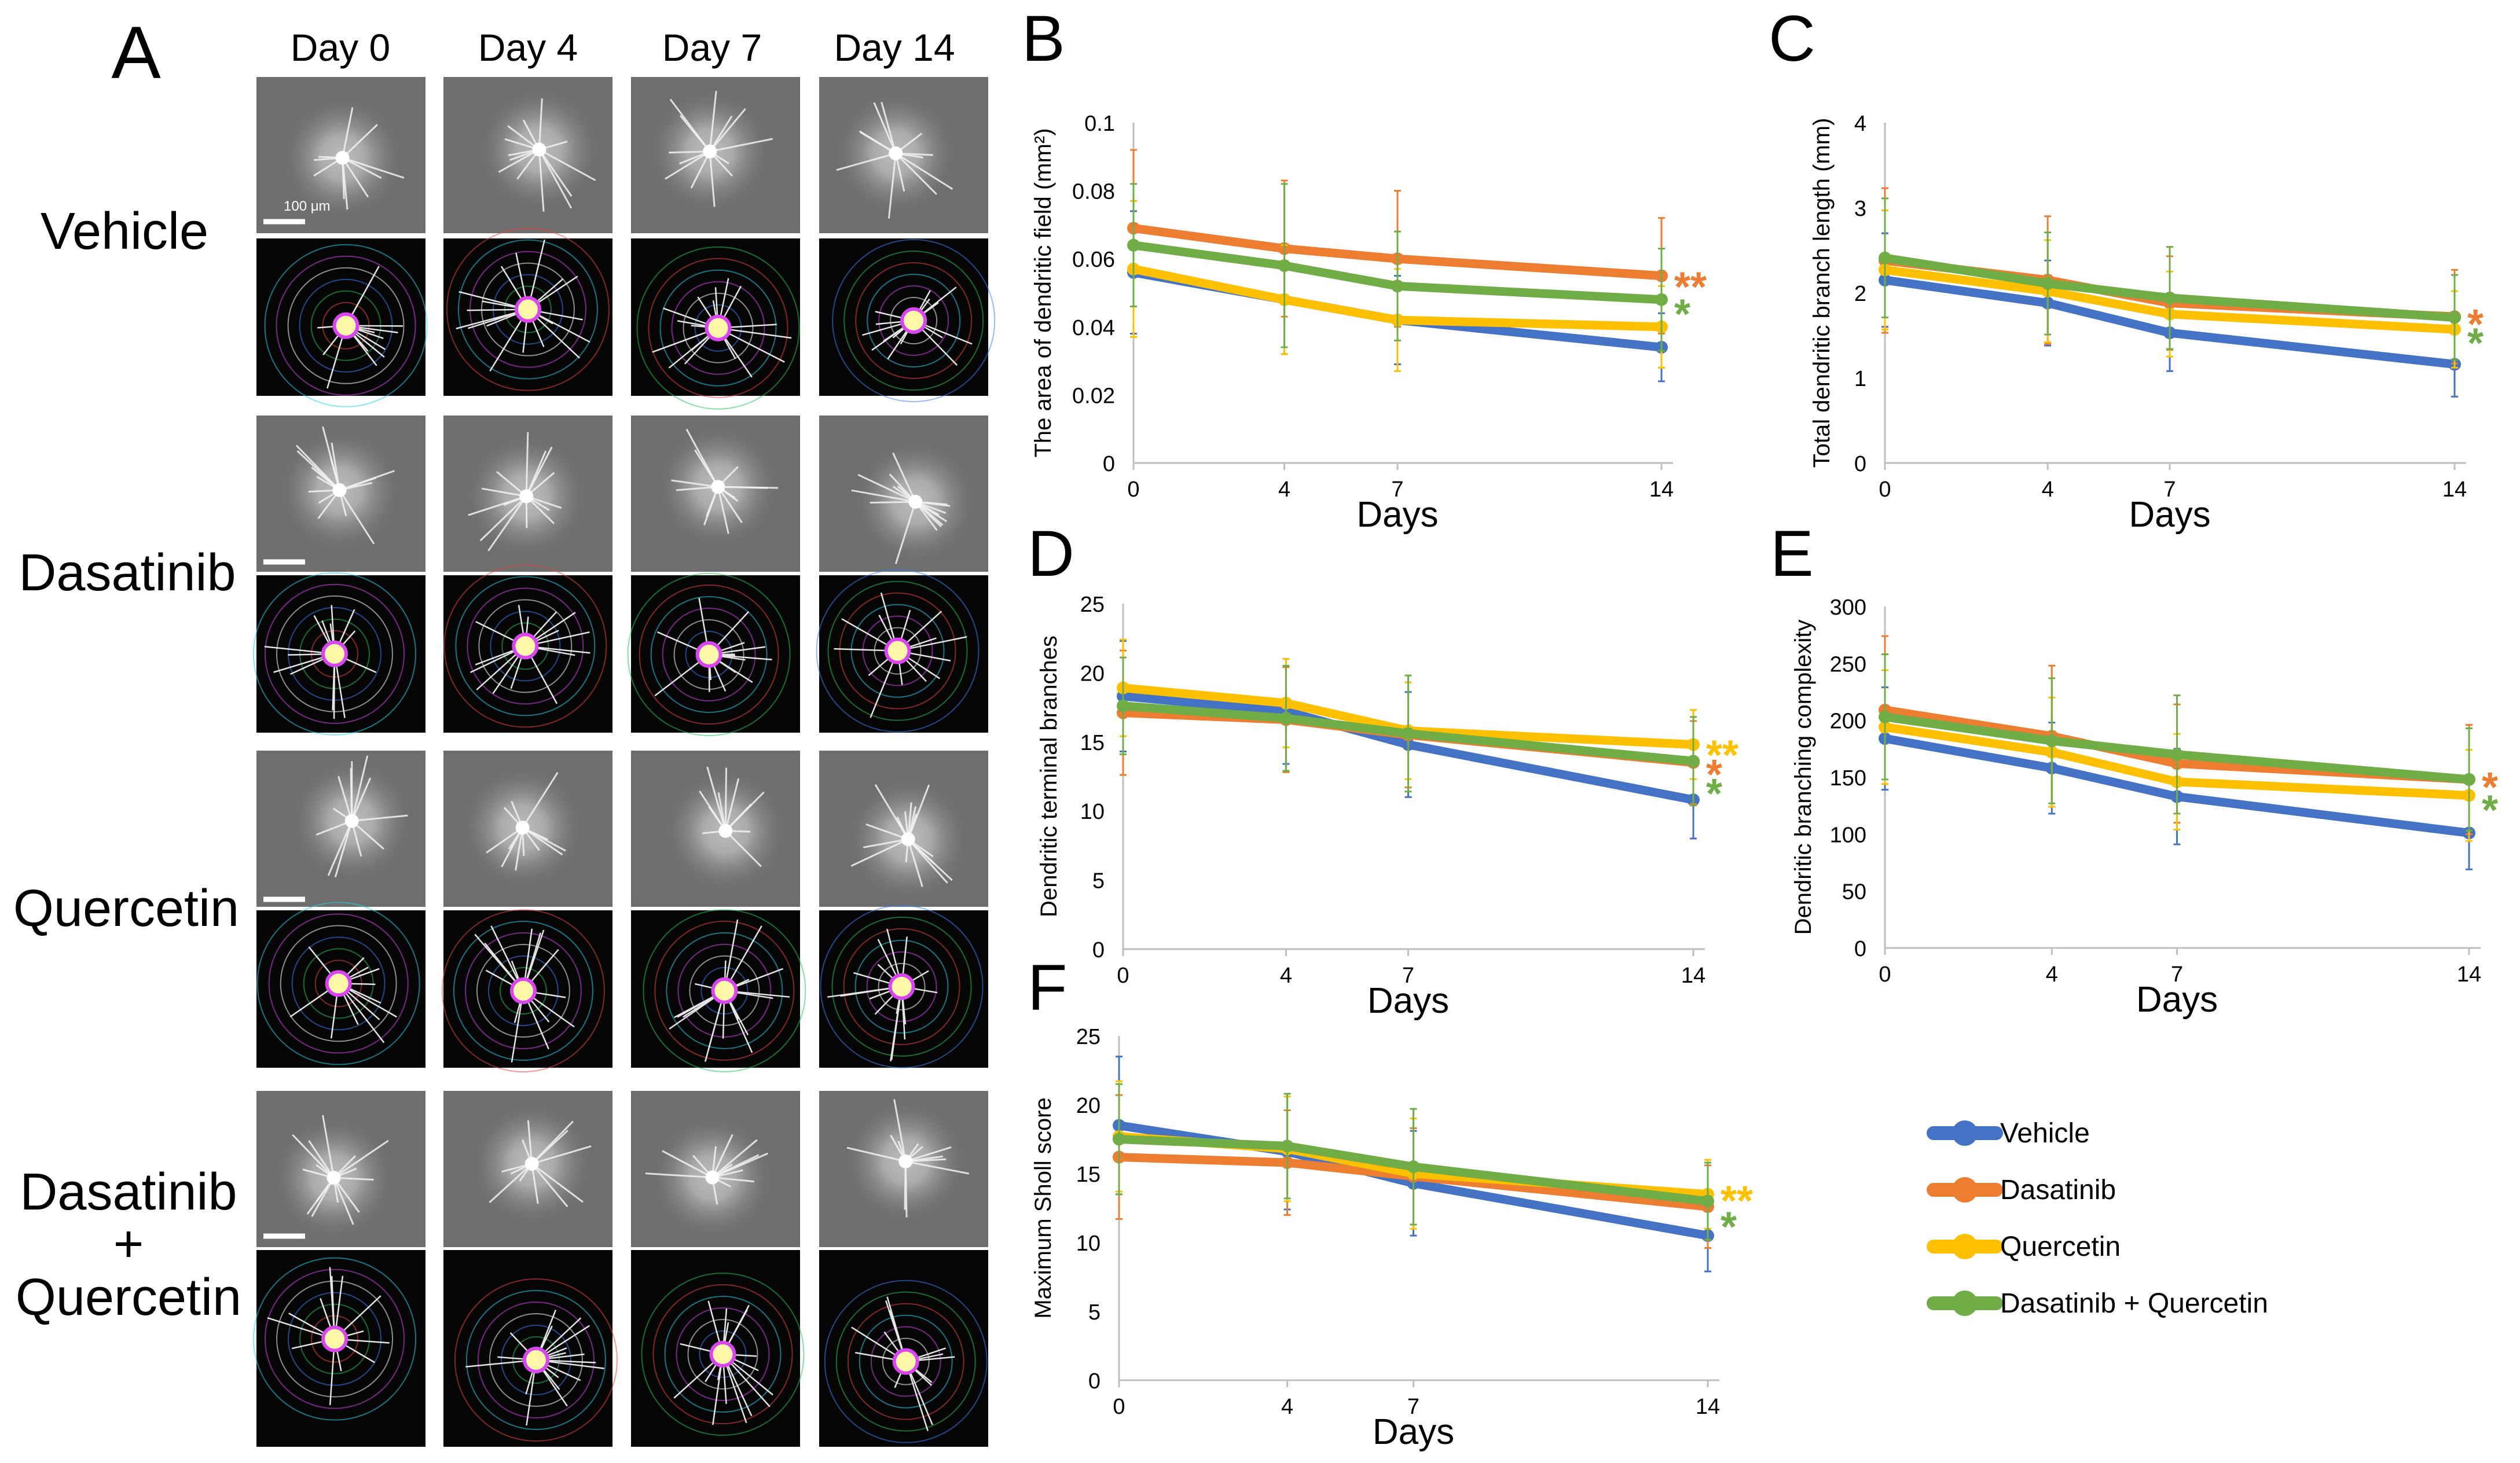 The height and width of the screenshot is (1463, 2520). Describe the element at coordinates (715, 155) in the screenshot. I see `fluorescence-image-r0-c2` at that location.